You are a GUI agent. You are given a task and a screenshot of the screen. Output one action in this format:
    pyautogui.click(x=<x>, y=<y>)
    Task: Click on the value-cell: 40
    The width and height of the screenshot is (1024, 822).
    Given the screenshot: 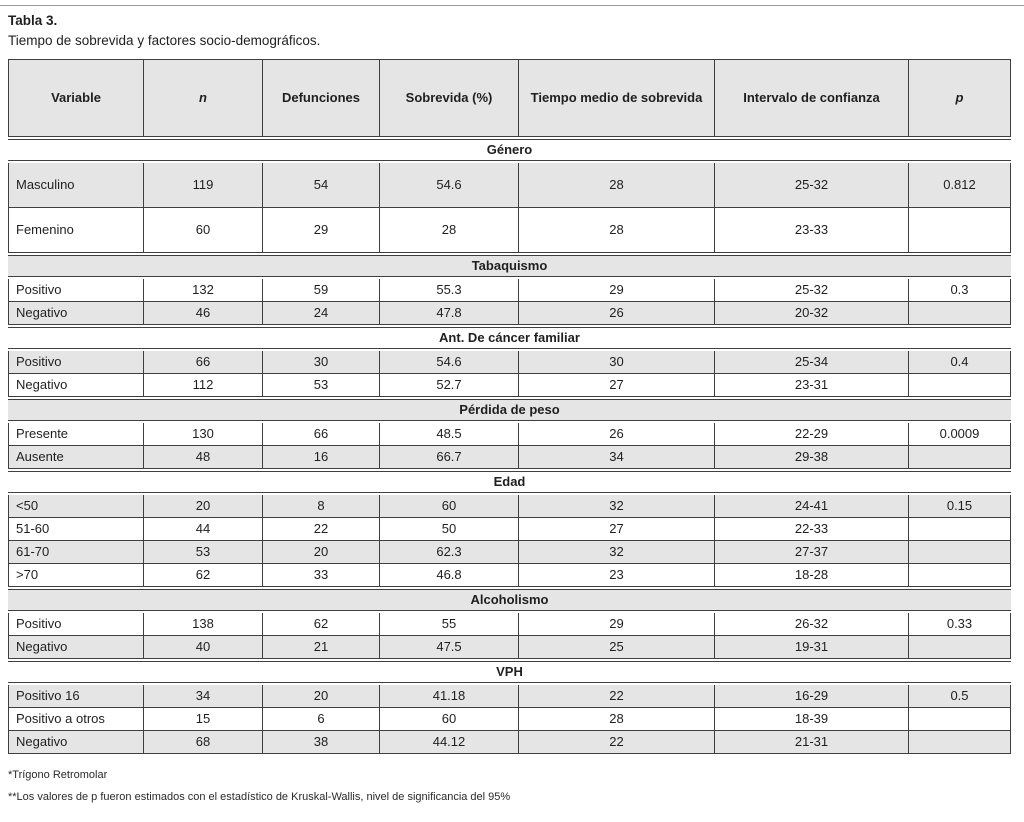 What is the action you would take?
    pyautogui.click(x=203, y=646)
    